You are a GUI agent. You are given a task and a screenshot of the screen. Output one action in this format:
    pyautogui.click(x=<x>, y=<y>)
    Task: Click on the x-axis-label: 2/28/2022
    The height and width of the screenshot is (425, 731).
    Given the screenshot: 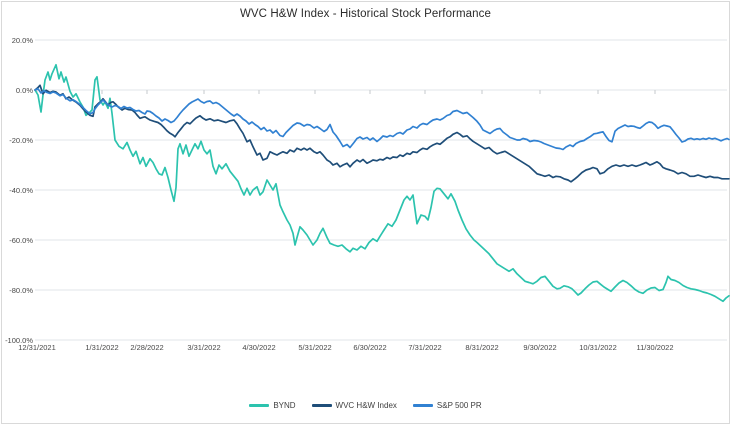 What is the action you would take?
    pyautogui.click(x=147, y=347)
    